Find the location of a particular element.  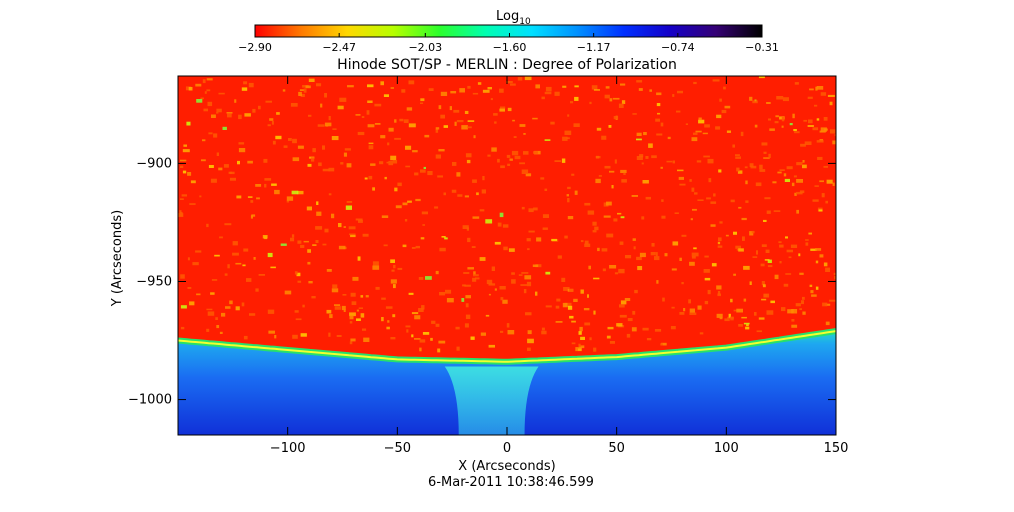

colorbar-label: Log10 is located at coordinates (513, 18).